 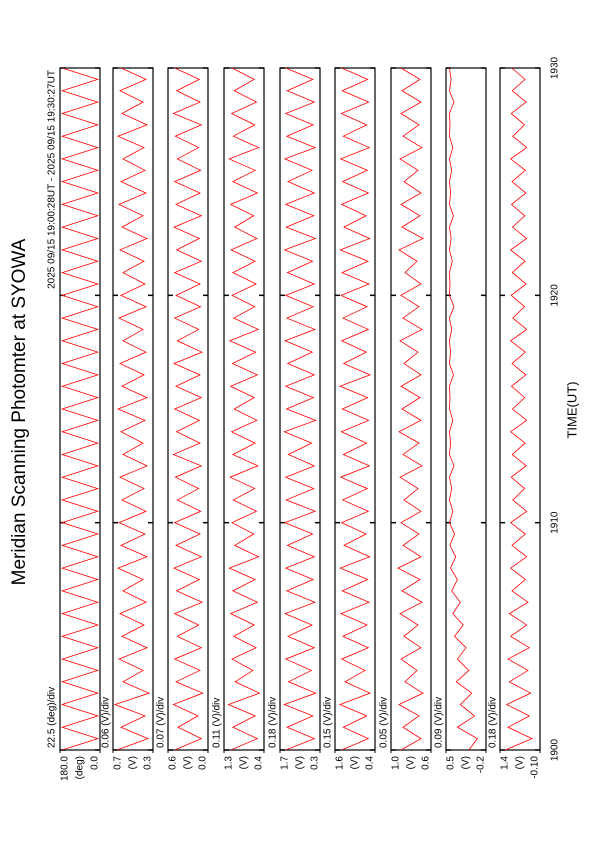 I want to click on panel-scale-label: 22.5 (deg)/div, so click(x=52, y=717).